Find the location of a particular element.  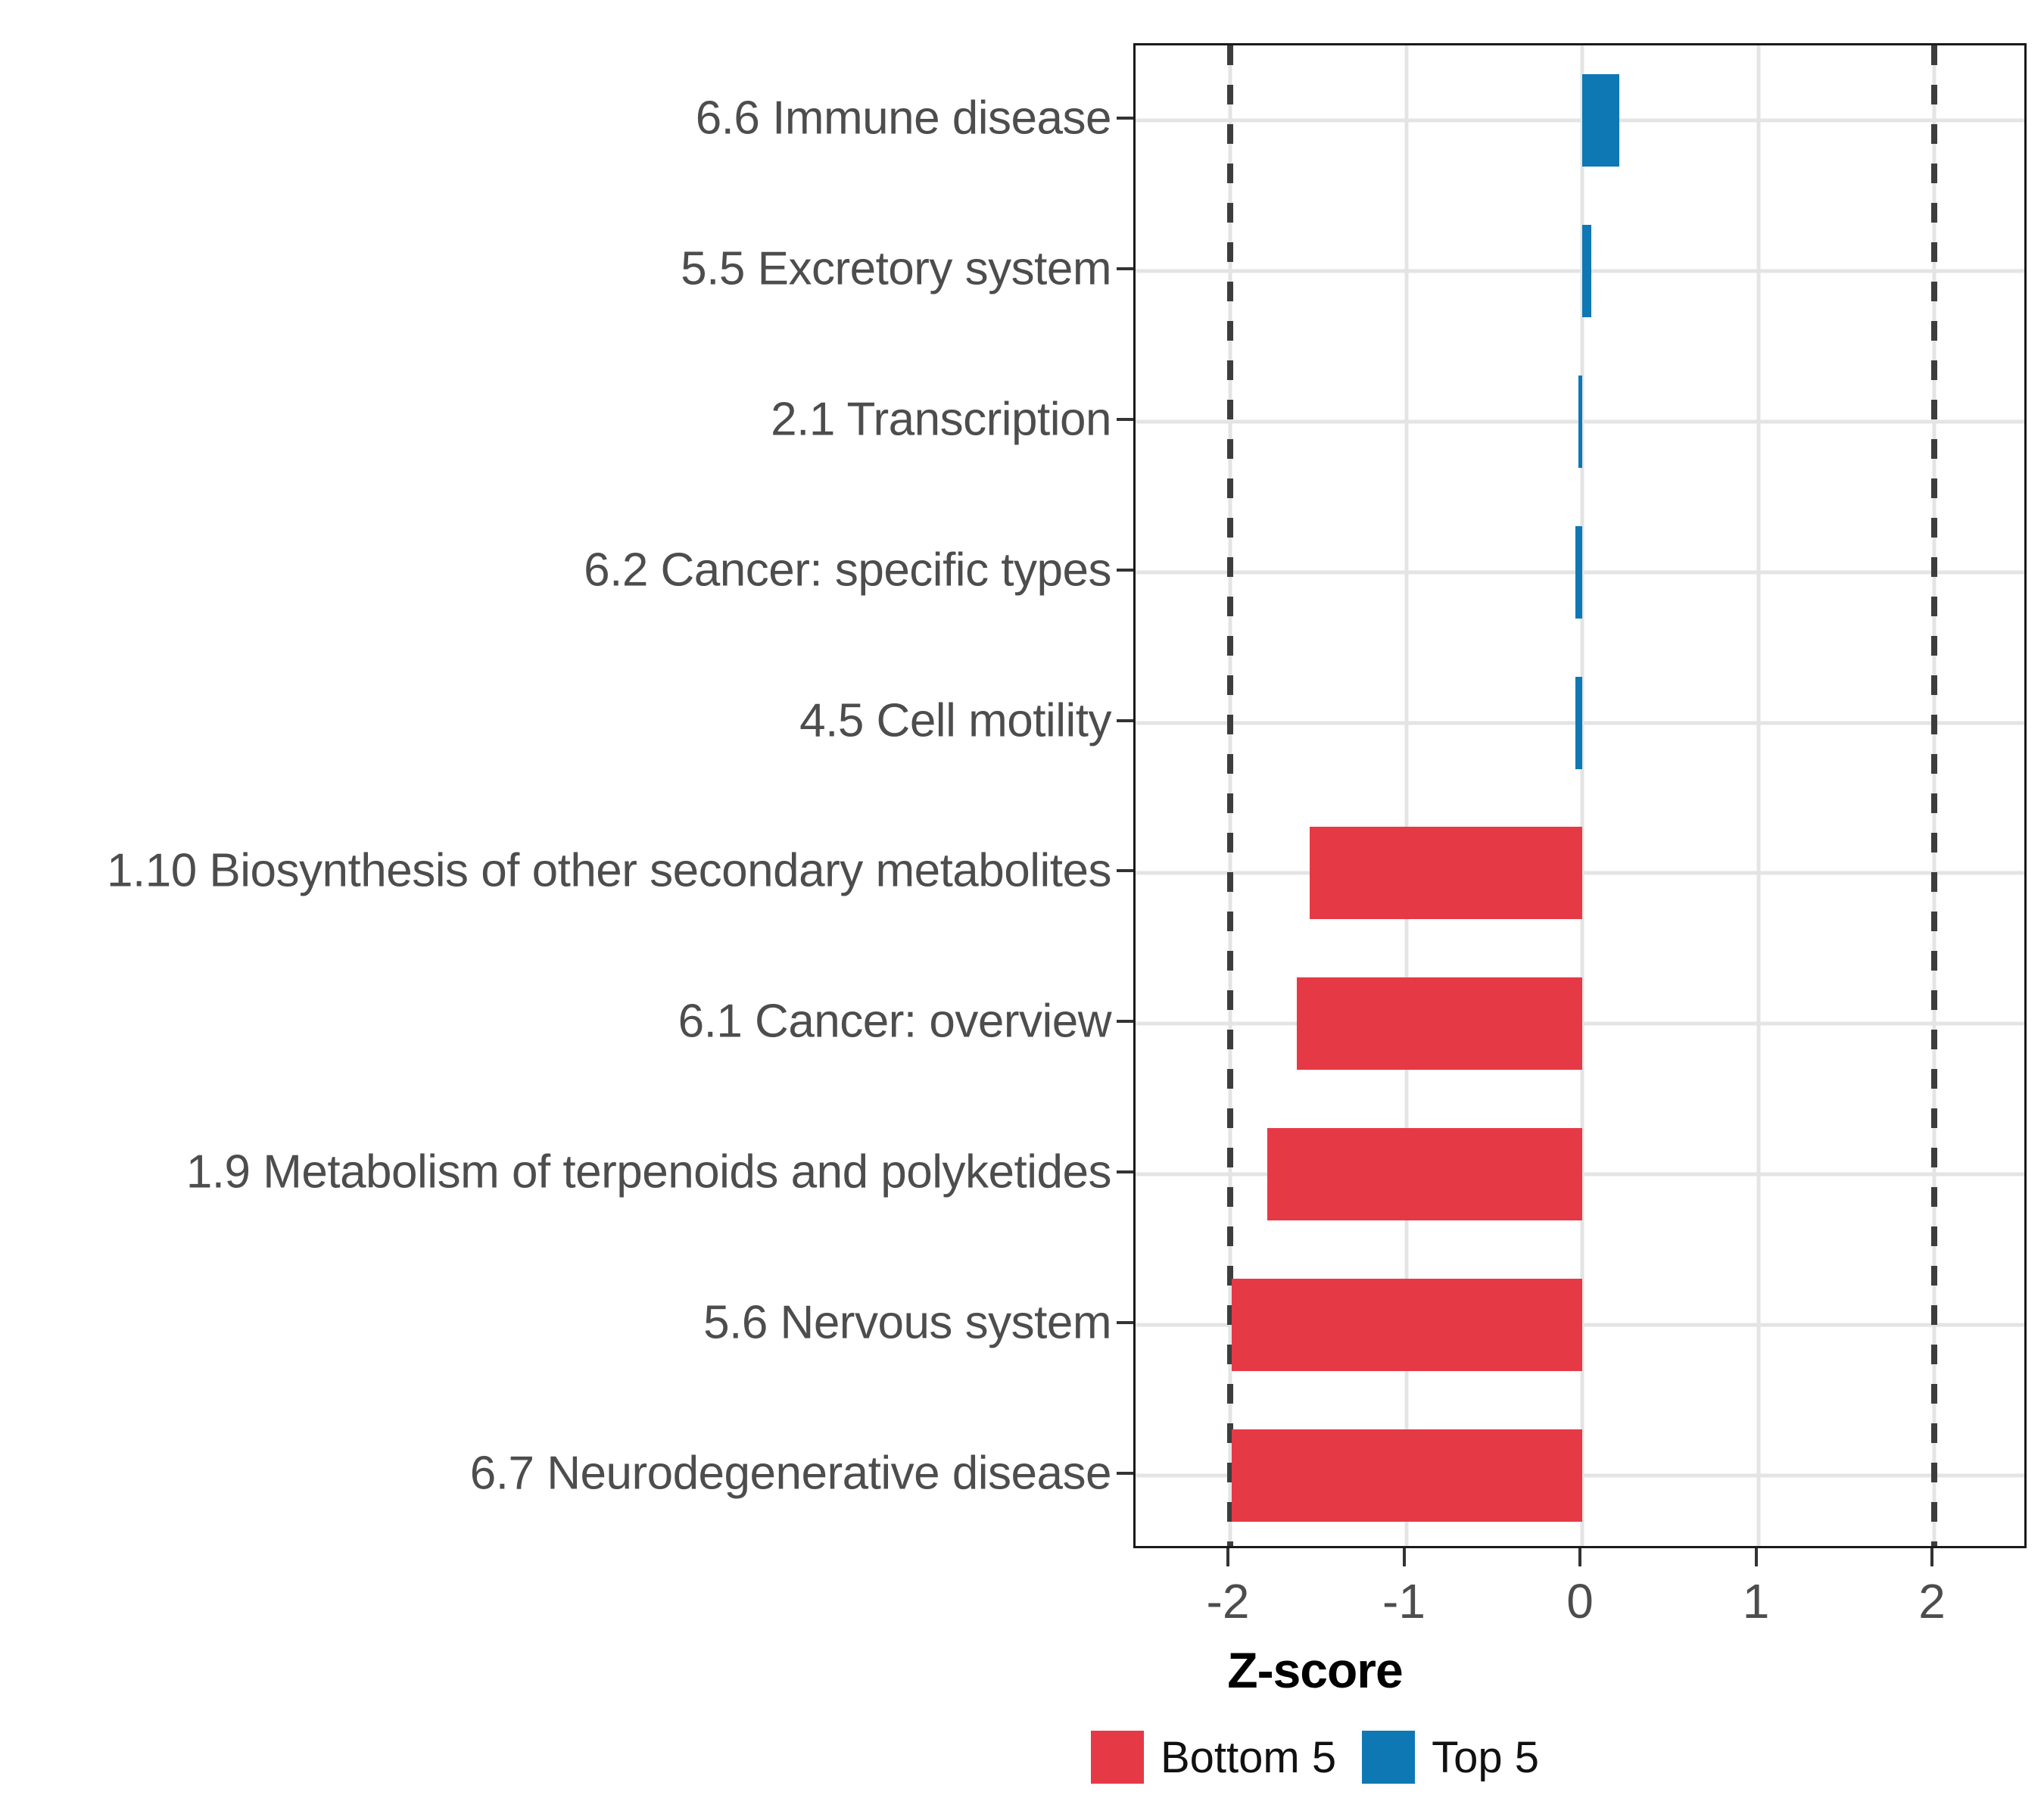

legend: Bottom 5 Top 5 is located at coordinates (1022, 1757).